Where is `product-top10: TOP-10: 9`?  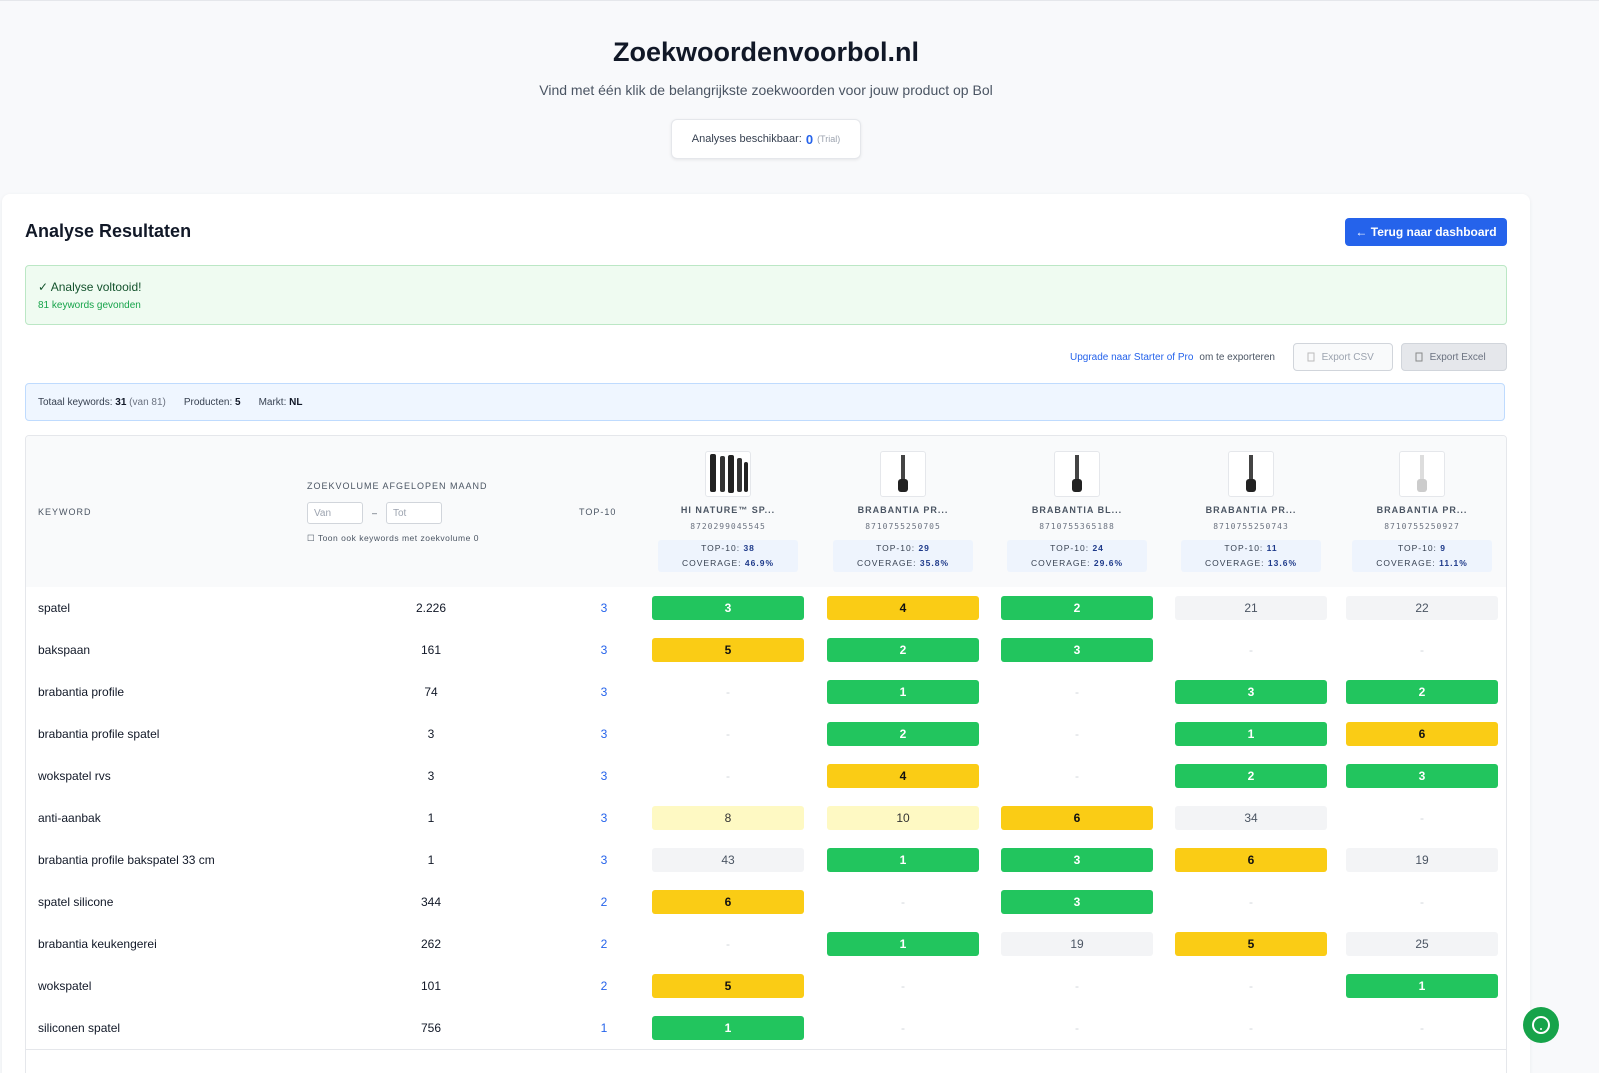 product-top10: TOP-10: 9 is located at coordinates (1422, 548).